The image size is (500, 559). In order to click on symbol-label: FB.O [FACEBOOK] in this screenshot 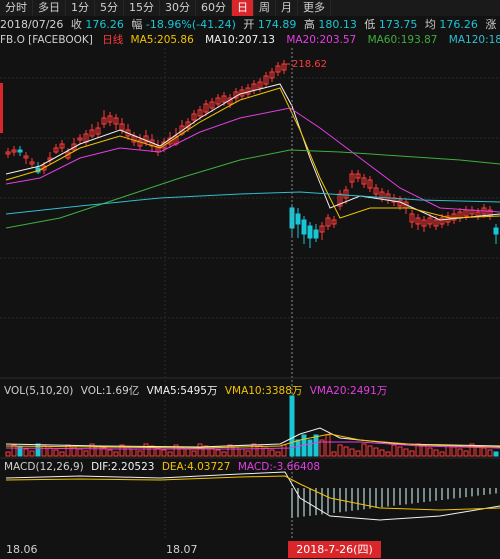, I will do `click(46, 40)`.